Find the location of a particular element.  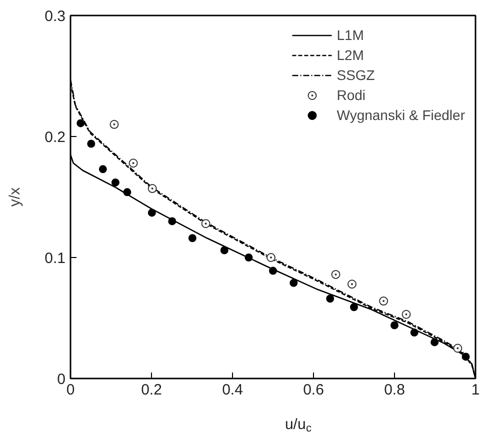

legend-label: L2M is located at coordinates (350, 55).